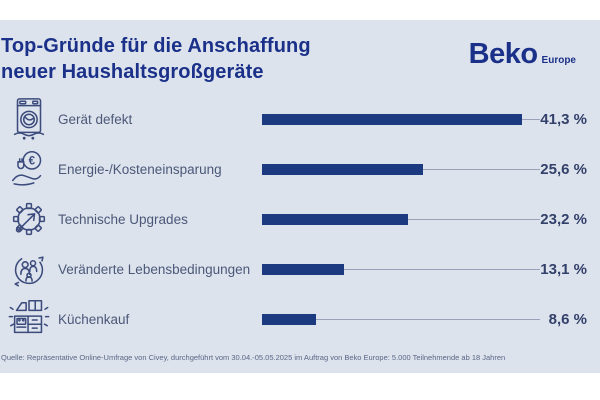  I want to click on bar-value: 23,2 %, so click(563, 219).